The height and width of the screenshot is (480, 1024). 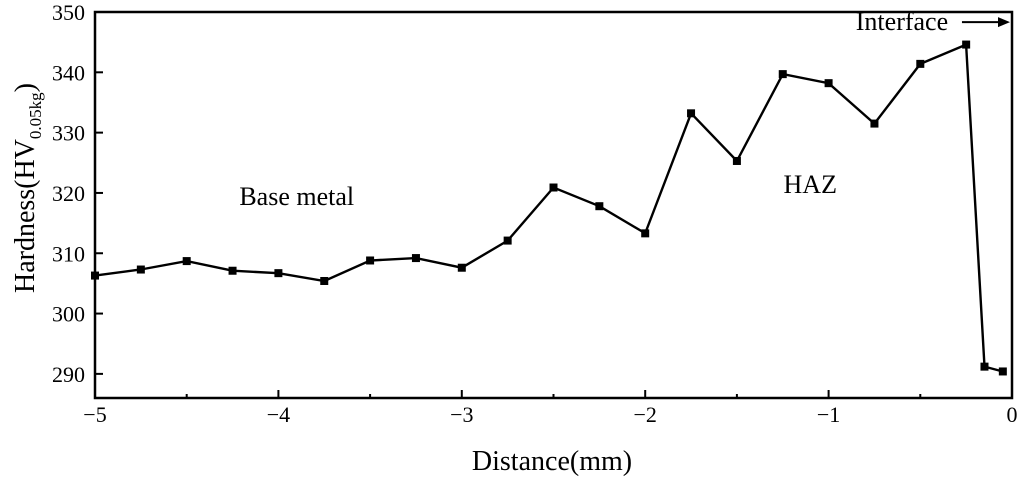 I want to click on y-tick-label: 320, so click(x=68, y=193).